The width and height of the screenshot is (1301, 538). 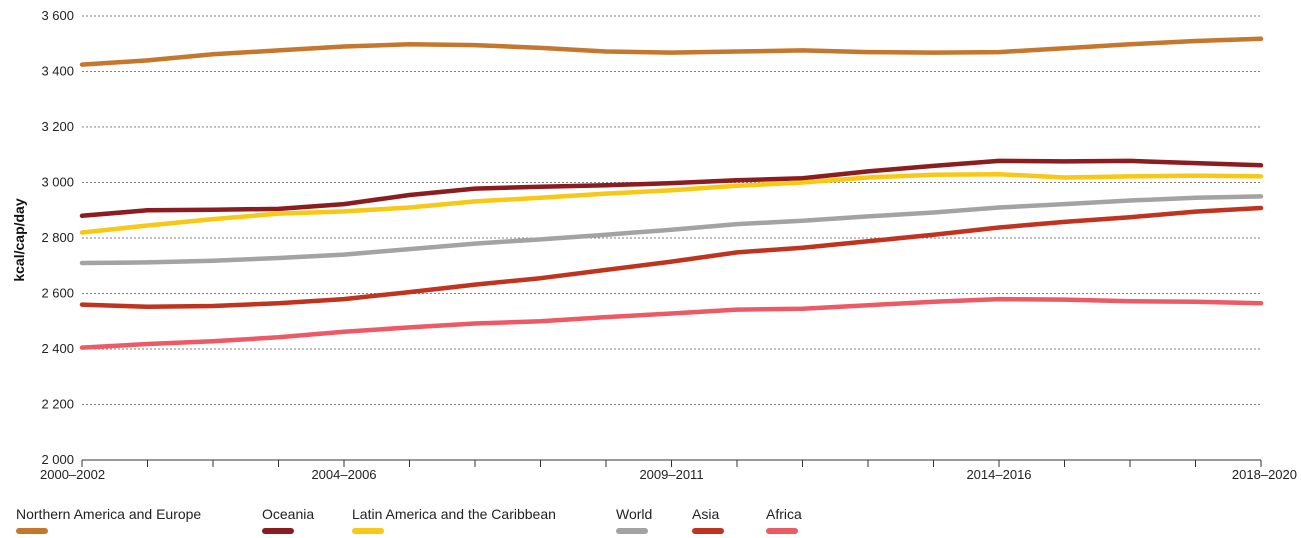 What do you see at coordinates (634, 514) in the screenshot?
I see `legend-label: World` at bounding box center [634, 514].